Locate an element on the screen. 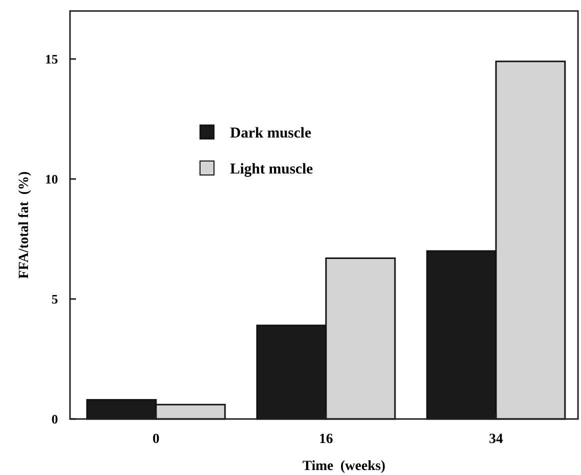  y-tick-label: 0 is located at coordinates (55, 419).